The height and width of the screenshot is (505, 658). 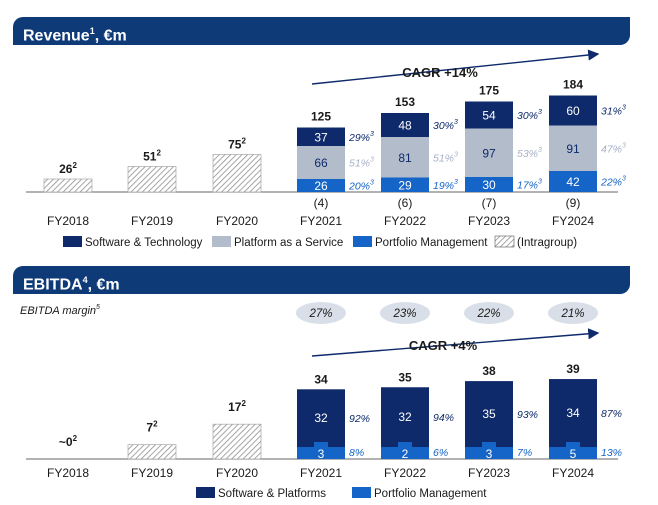 What do you see at coordinates (445, 185) in the screenshot?
I see `revenue-share-label: 19%3` at bounding box center [445, 185].